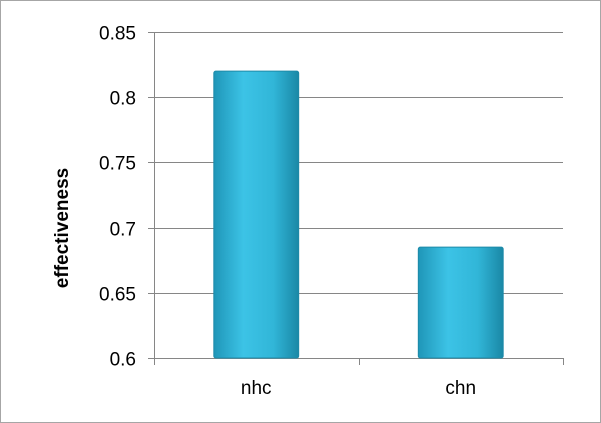  What do you see at coordinates (117, 164) in the screenshot?
I see `y-tick-label: 0.75` at bounding box center [117, 164].